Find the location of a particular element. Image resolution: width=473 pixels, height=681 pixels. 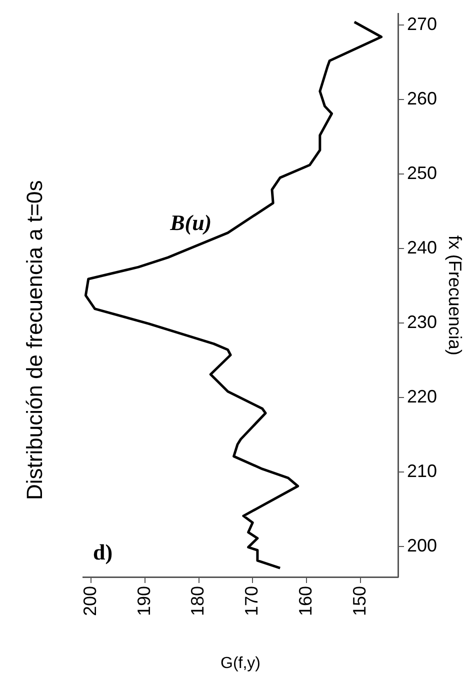

y-tick-label: 200 is located at coordinates (422, 545).